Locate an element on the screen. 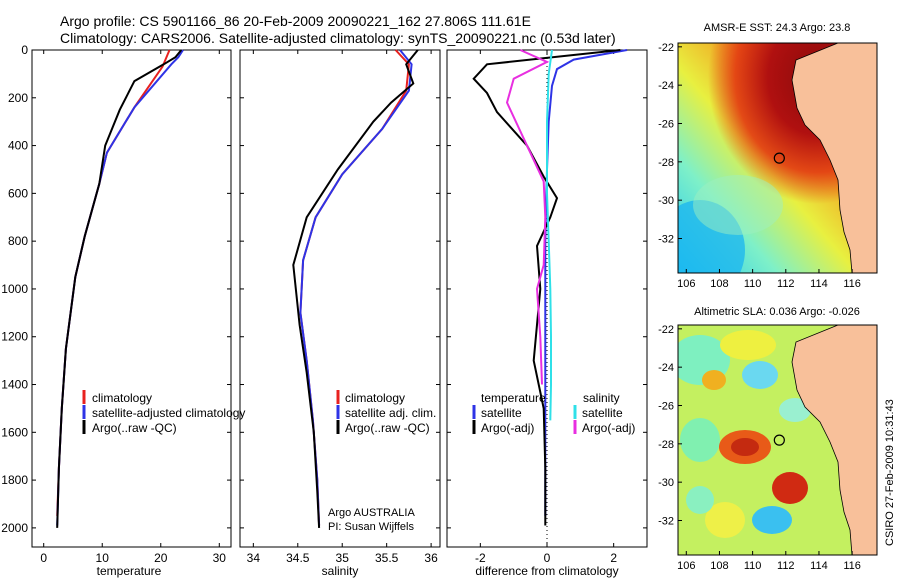 This screenshot has height=580, width=900. sst-land is located at coordinates (834, 158).